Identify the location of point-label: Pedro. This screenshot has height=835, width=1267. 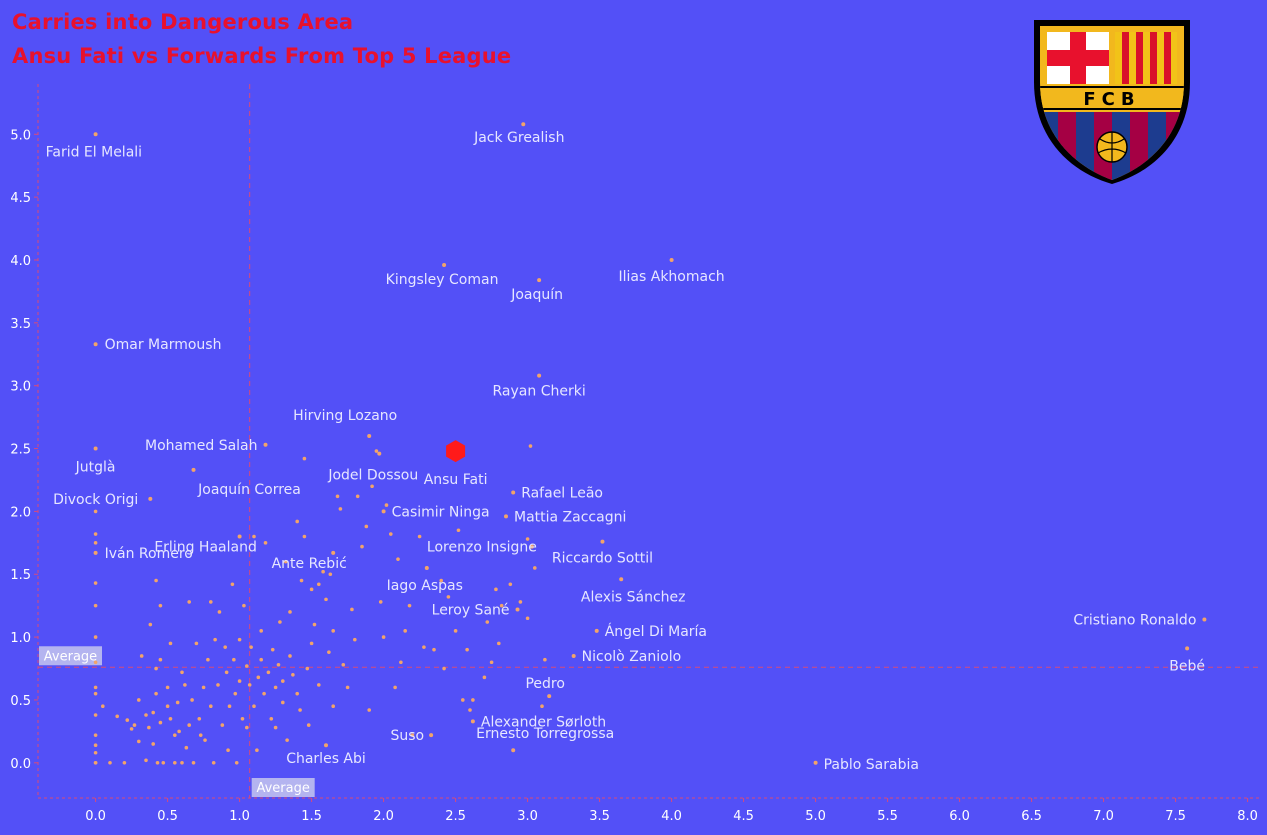
(544, 684).